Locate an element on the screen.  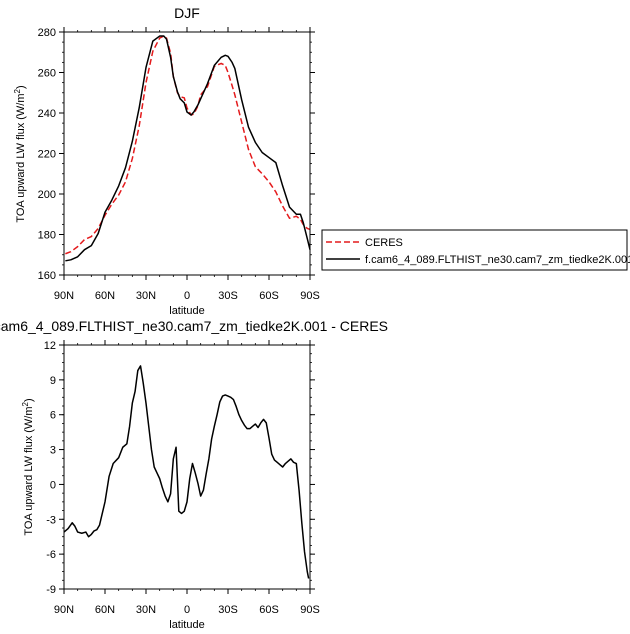
top-y-tick-label: 280 is located at coordinates (47, 33).